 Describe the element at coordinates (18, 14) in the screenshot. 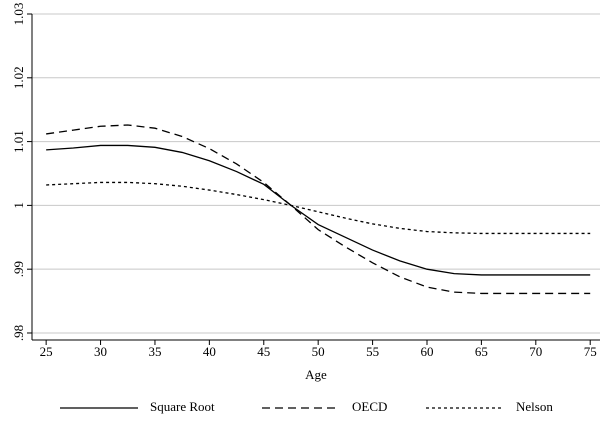

I see `y-tick-label: 1.03` at that location.